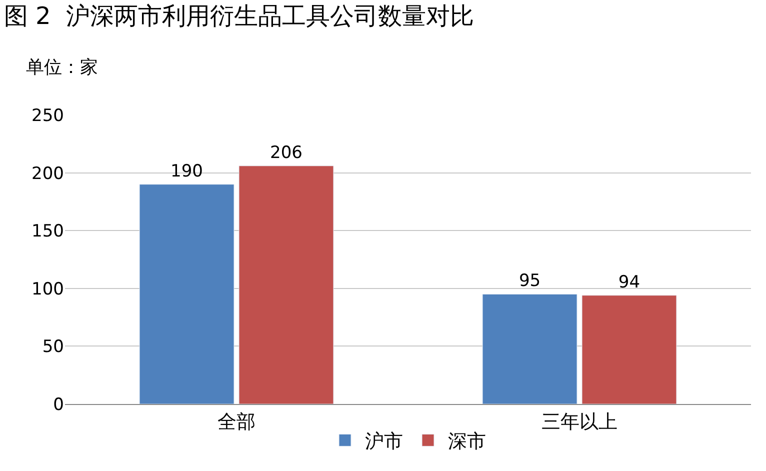  Describe the element at coordinates (186, 171) in the screenshot. I see `data-label: 190` at that location.